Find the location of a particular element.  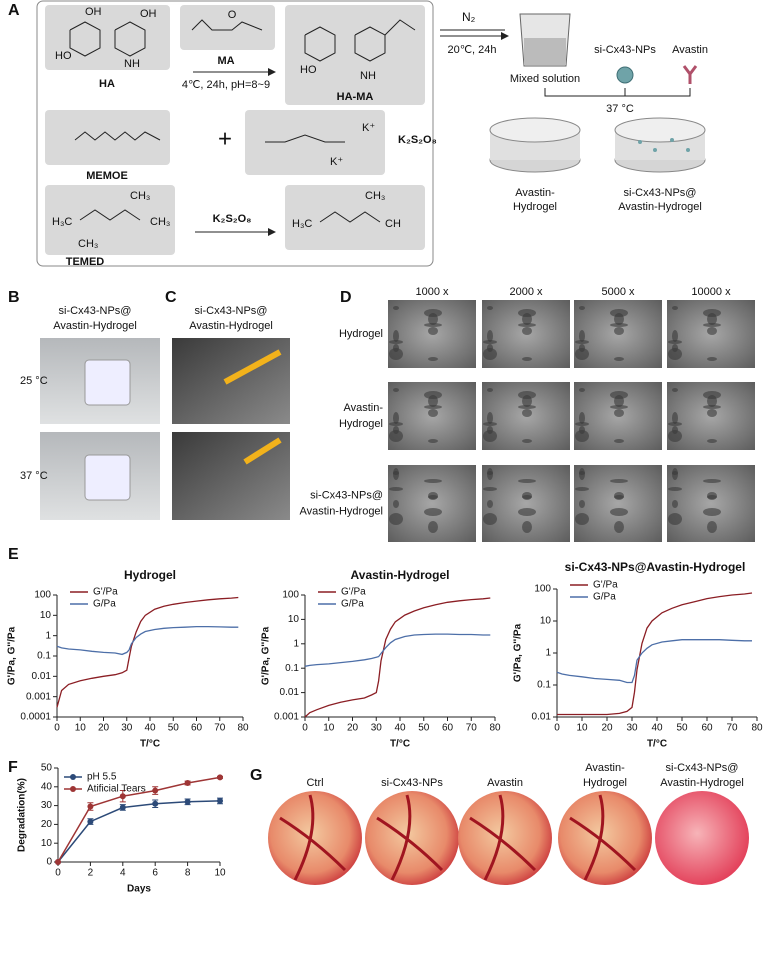

panel-title: Avastin-Hydrogel is located at coordinates (95, 326).